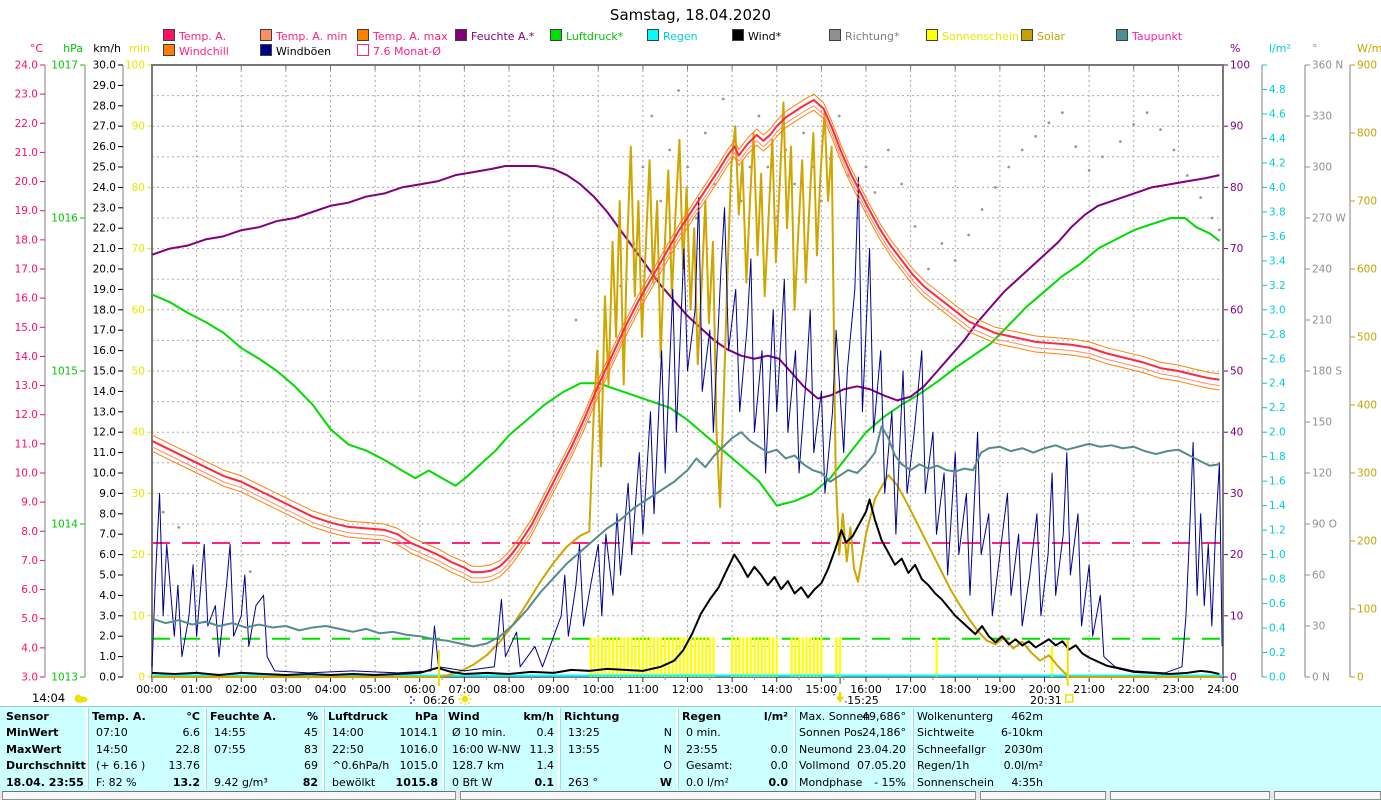 The height and width of the screenshot is (800, 1381). Describe the element at coordinates (104, 229) in the screenshot. I see `svg-text: 22.0` at that location.